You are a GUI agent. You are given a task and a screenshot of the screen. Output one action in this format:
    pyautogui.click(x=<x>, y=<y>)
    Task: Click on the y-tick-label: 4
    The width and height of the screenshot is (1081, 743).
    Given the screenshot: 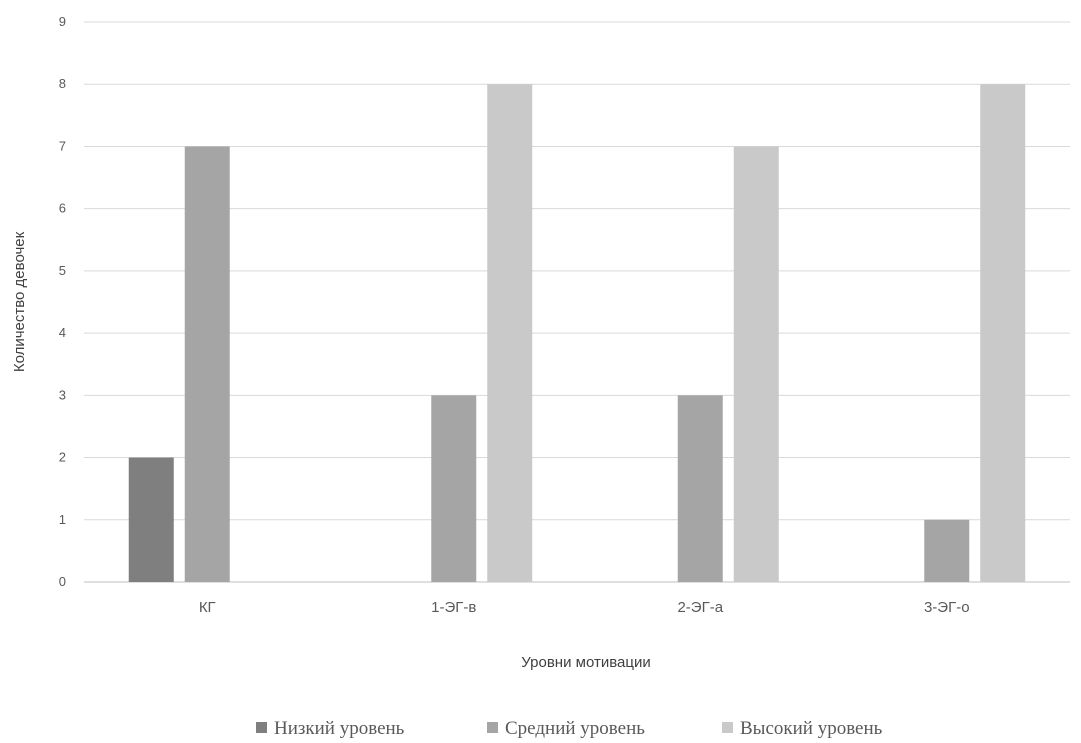 What is the action you would take?
    pyautogui.click(x=62, y=332)
    